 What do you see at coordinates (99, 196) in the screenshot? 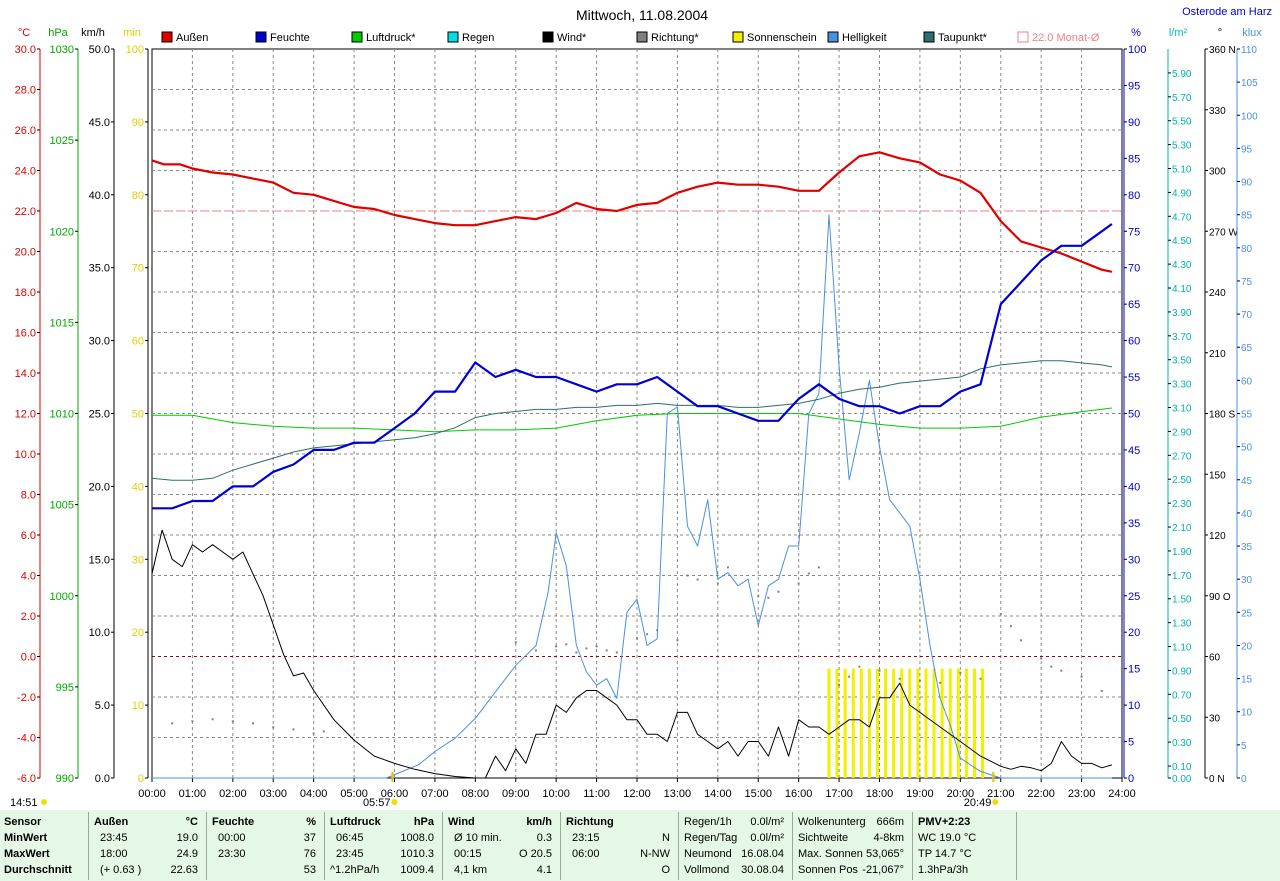
I see `wind-tick-label: 40.0` at bounding box center [99, 196].